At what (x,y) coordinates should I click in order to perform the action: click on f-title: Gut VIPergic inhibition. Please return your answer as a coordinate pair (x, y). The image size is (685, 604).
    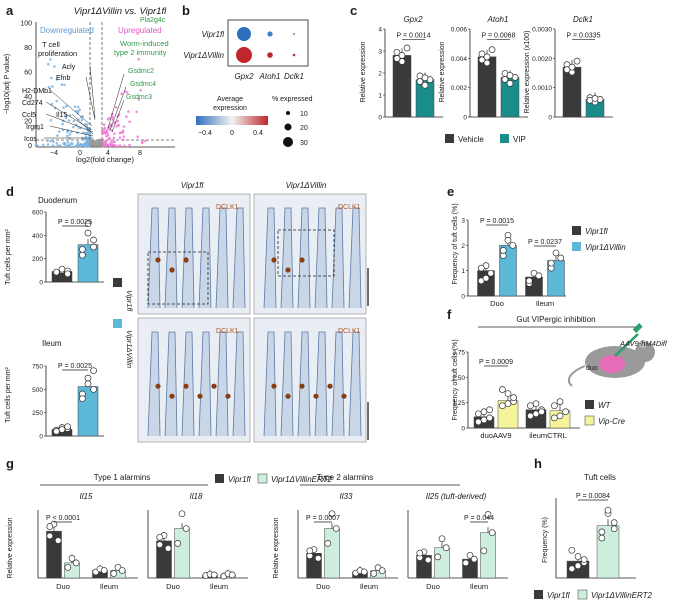
    Looking at the image, I should click on (555, 319).